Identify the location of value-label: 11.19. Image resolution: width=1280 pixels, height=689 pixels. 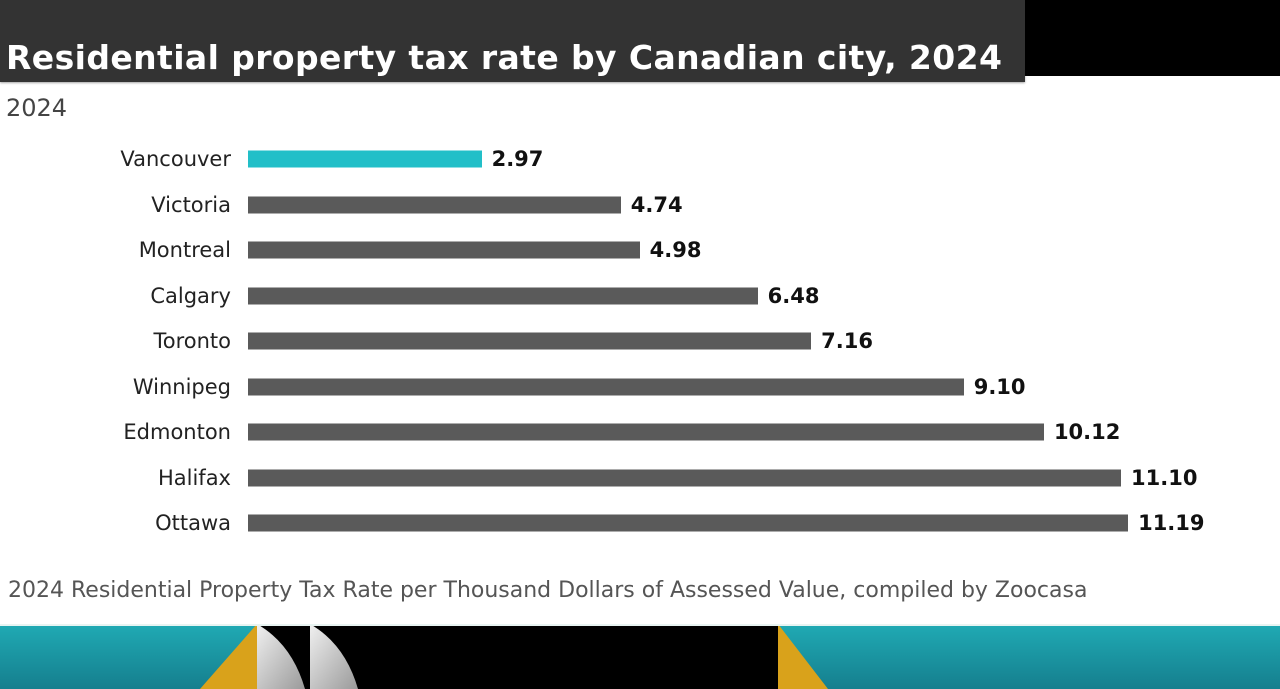
(1171, 523).